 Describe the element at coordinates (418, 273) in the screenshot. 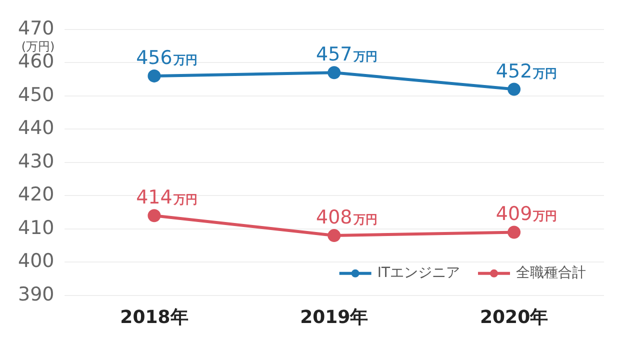

I see `legend-label: ITエンジニア` at that location.